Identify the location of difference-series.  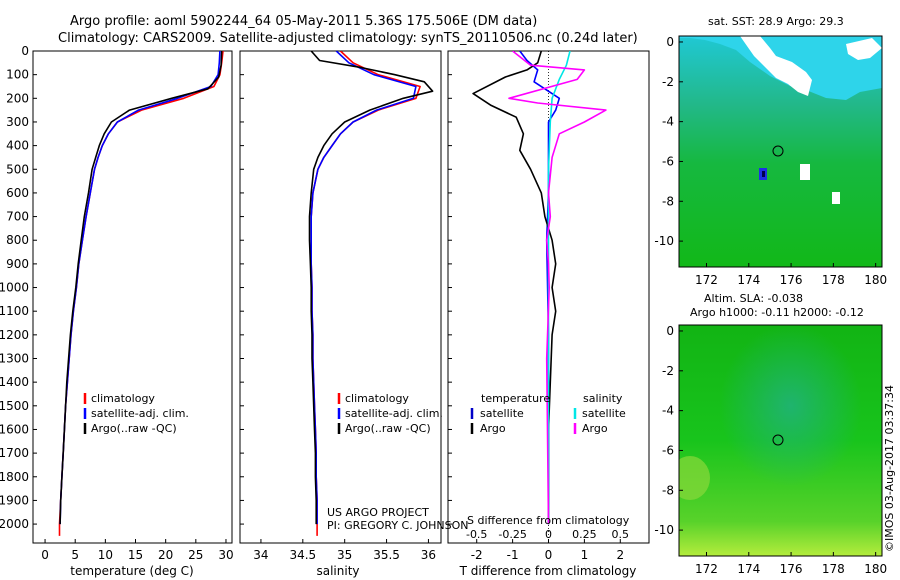
(539, 288).